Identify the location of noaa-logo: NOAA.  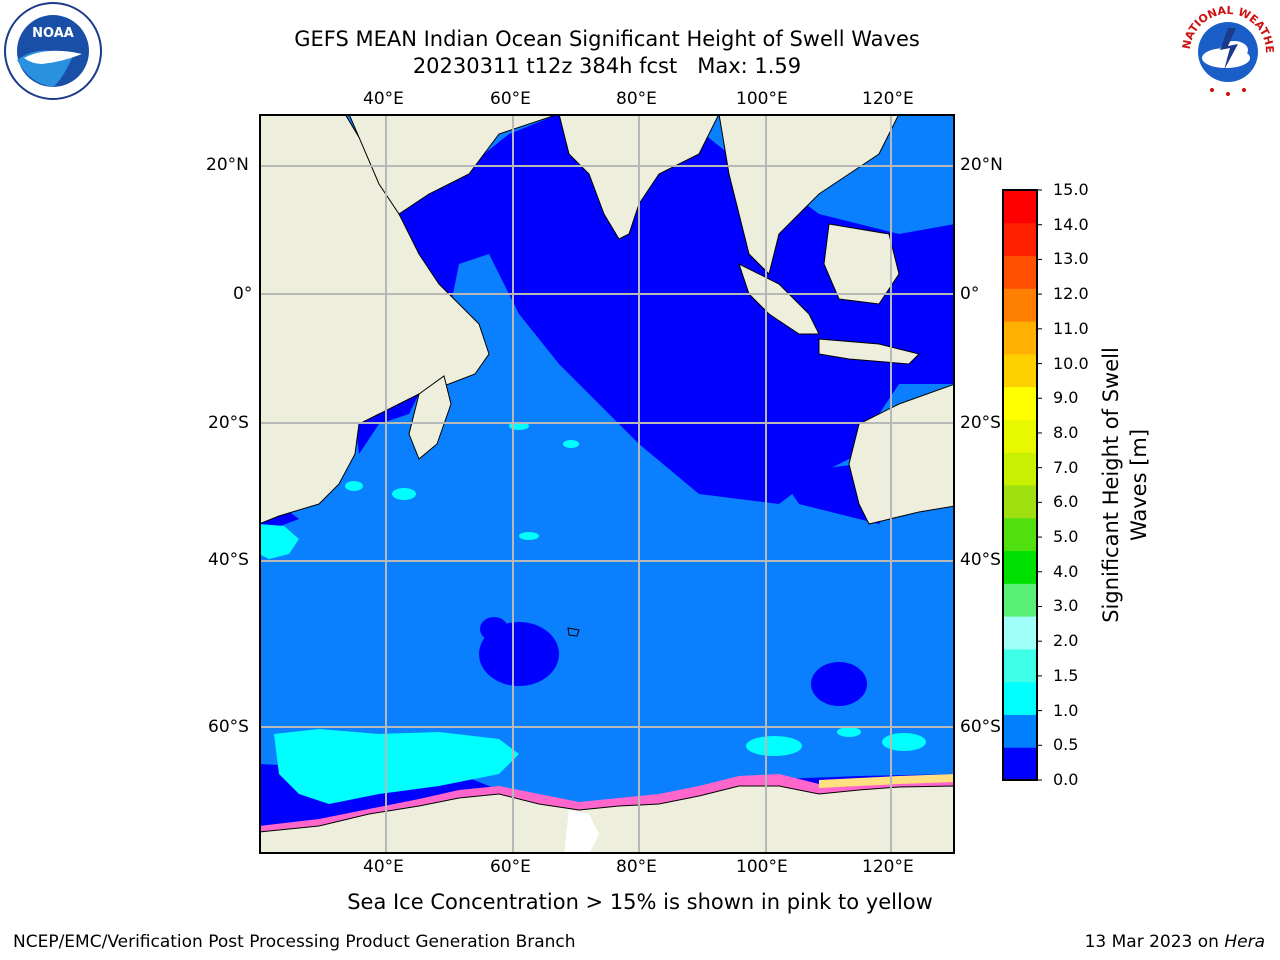
(53, 51).